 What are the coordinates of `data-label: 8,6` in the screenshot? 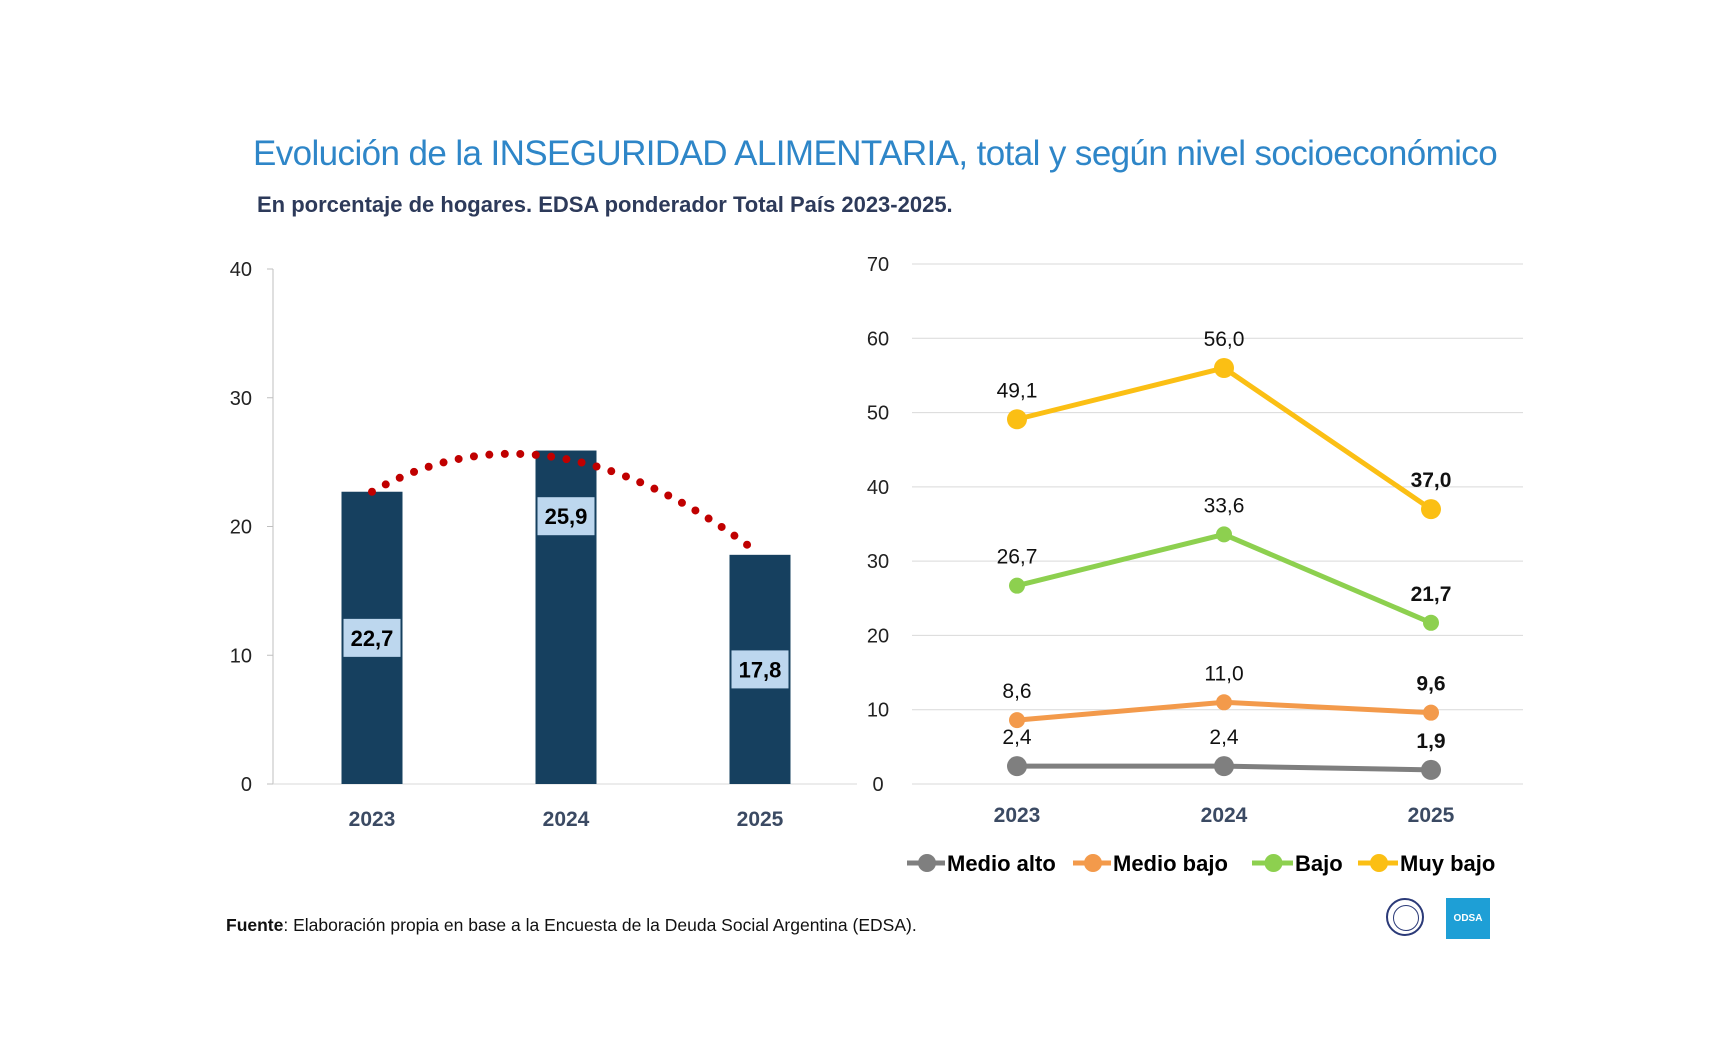 It's located at (1016, 691).